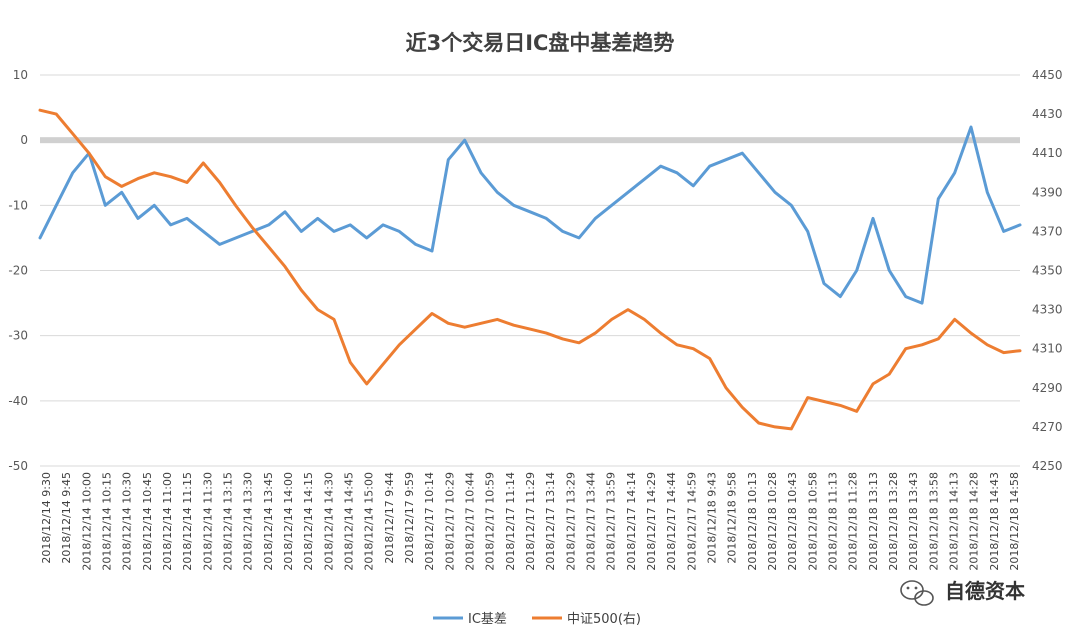  I want to click on left-tick-label: 10, so click(20, 75).